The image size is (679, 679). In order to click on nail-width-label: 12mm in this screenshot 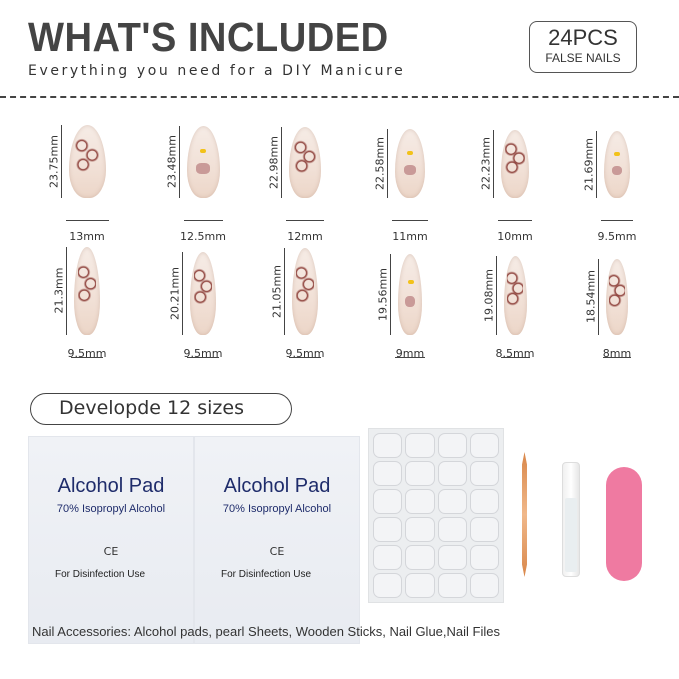, I will do `click(305, 236)`.